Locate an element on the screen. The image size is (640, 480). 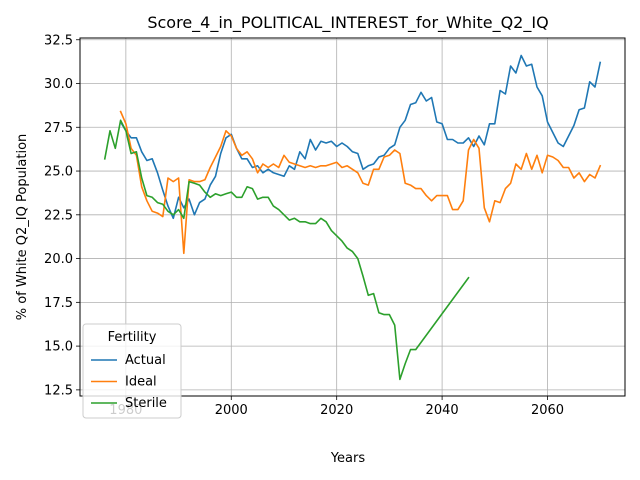
y-tick-label: 12.5 is located at coordinates (58, 390).